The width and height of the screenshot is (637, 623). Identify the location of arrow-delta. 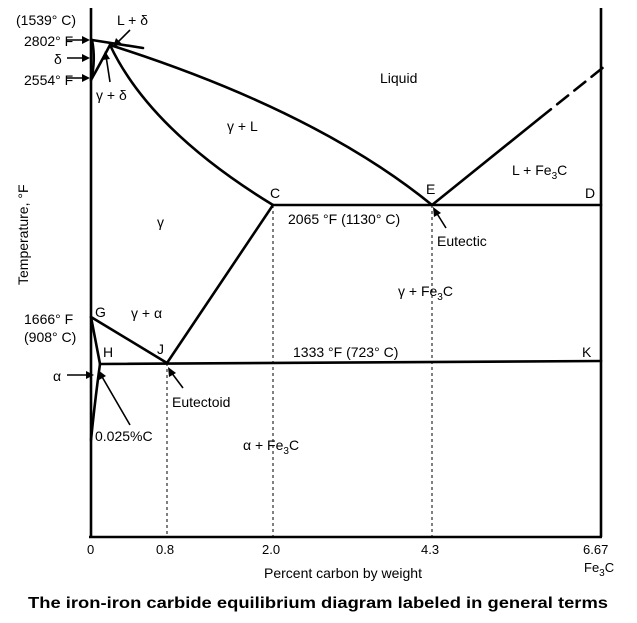
(78, 58).